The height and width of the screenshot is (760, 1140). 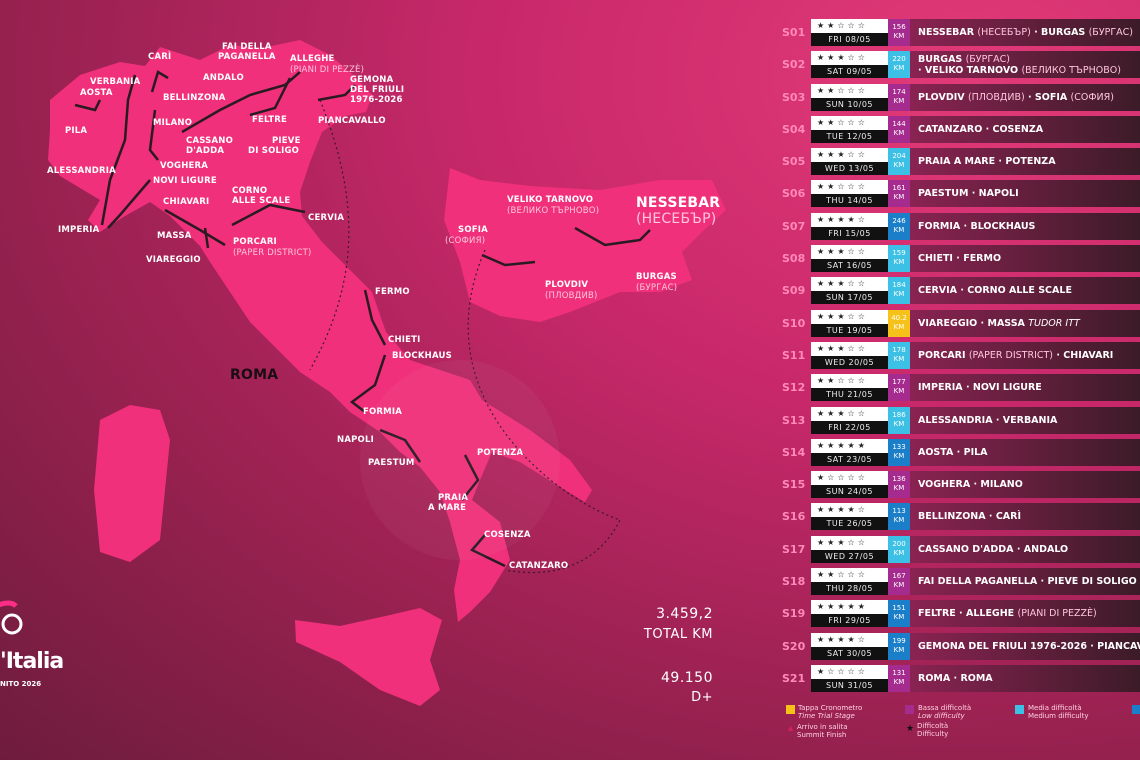 What do you see at coordinates (899, 678) in the screenshot?
I see `stage-distance: 131 KM` at bounding box center [899, 678].